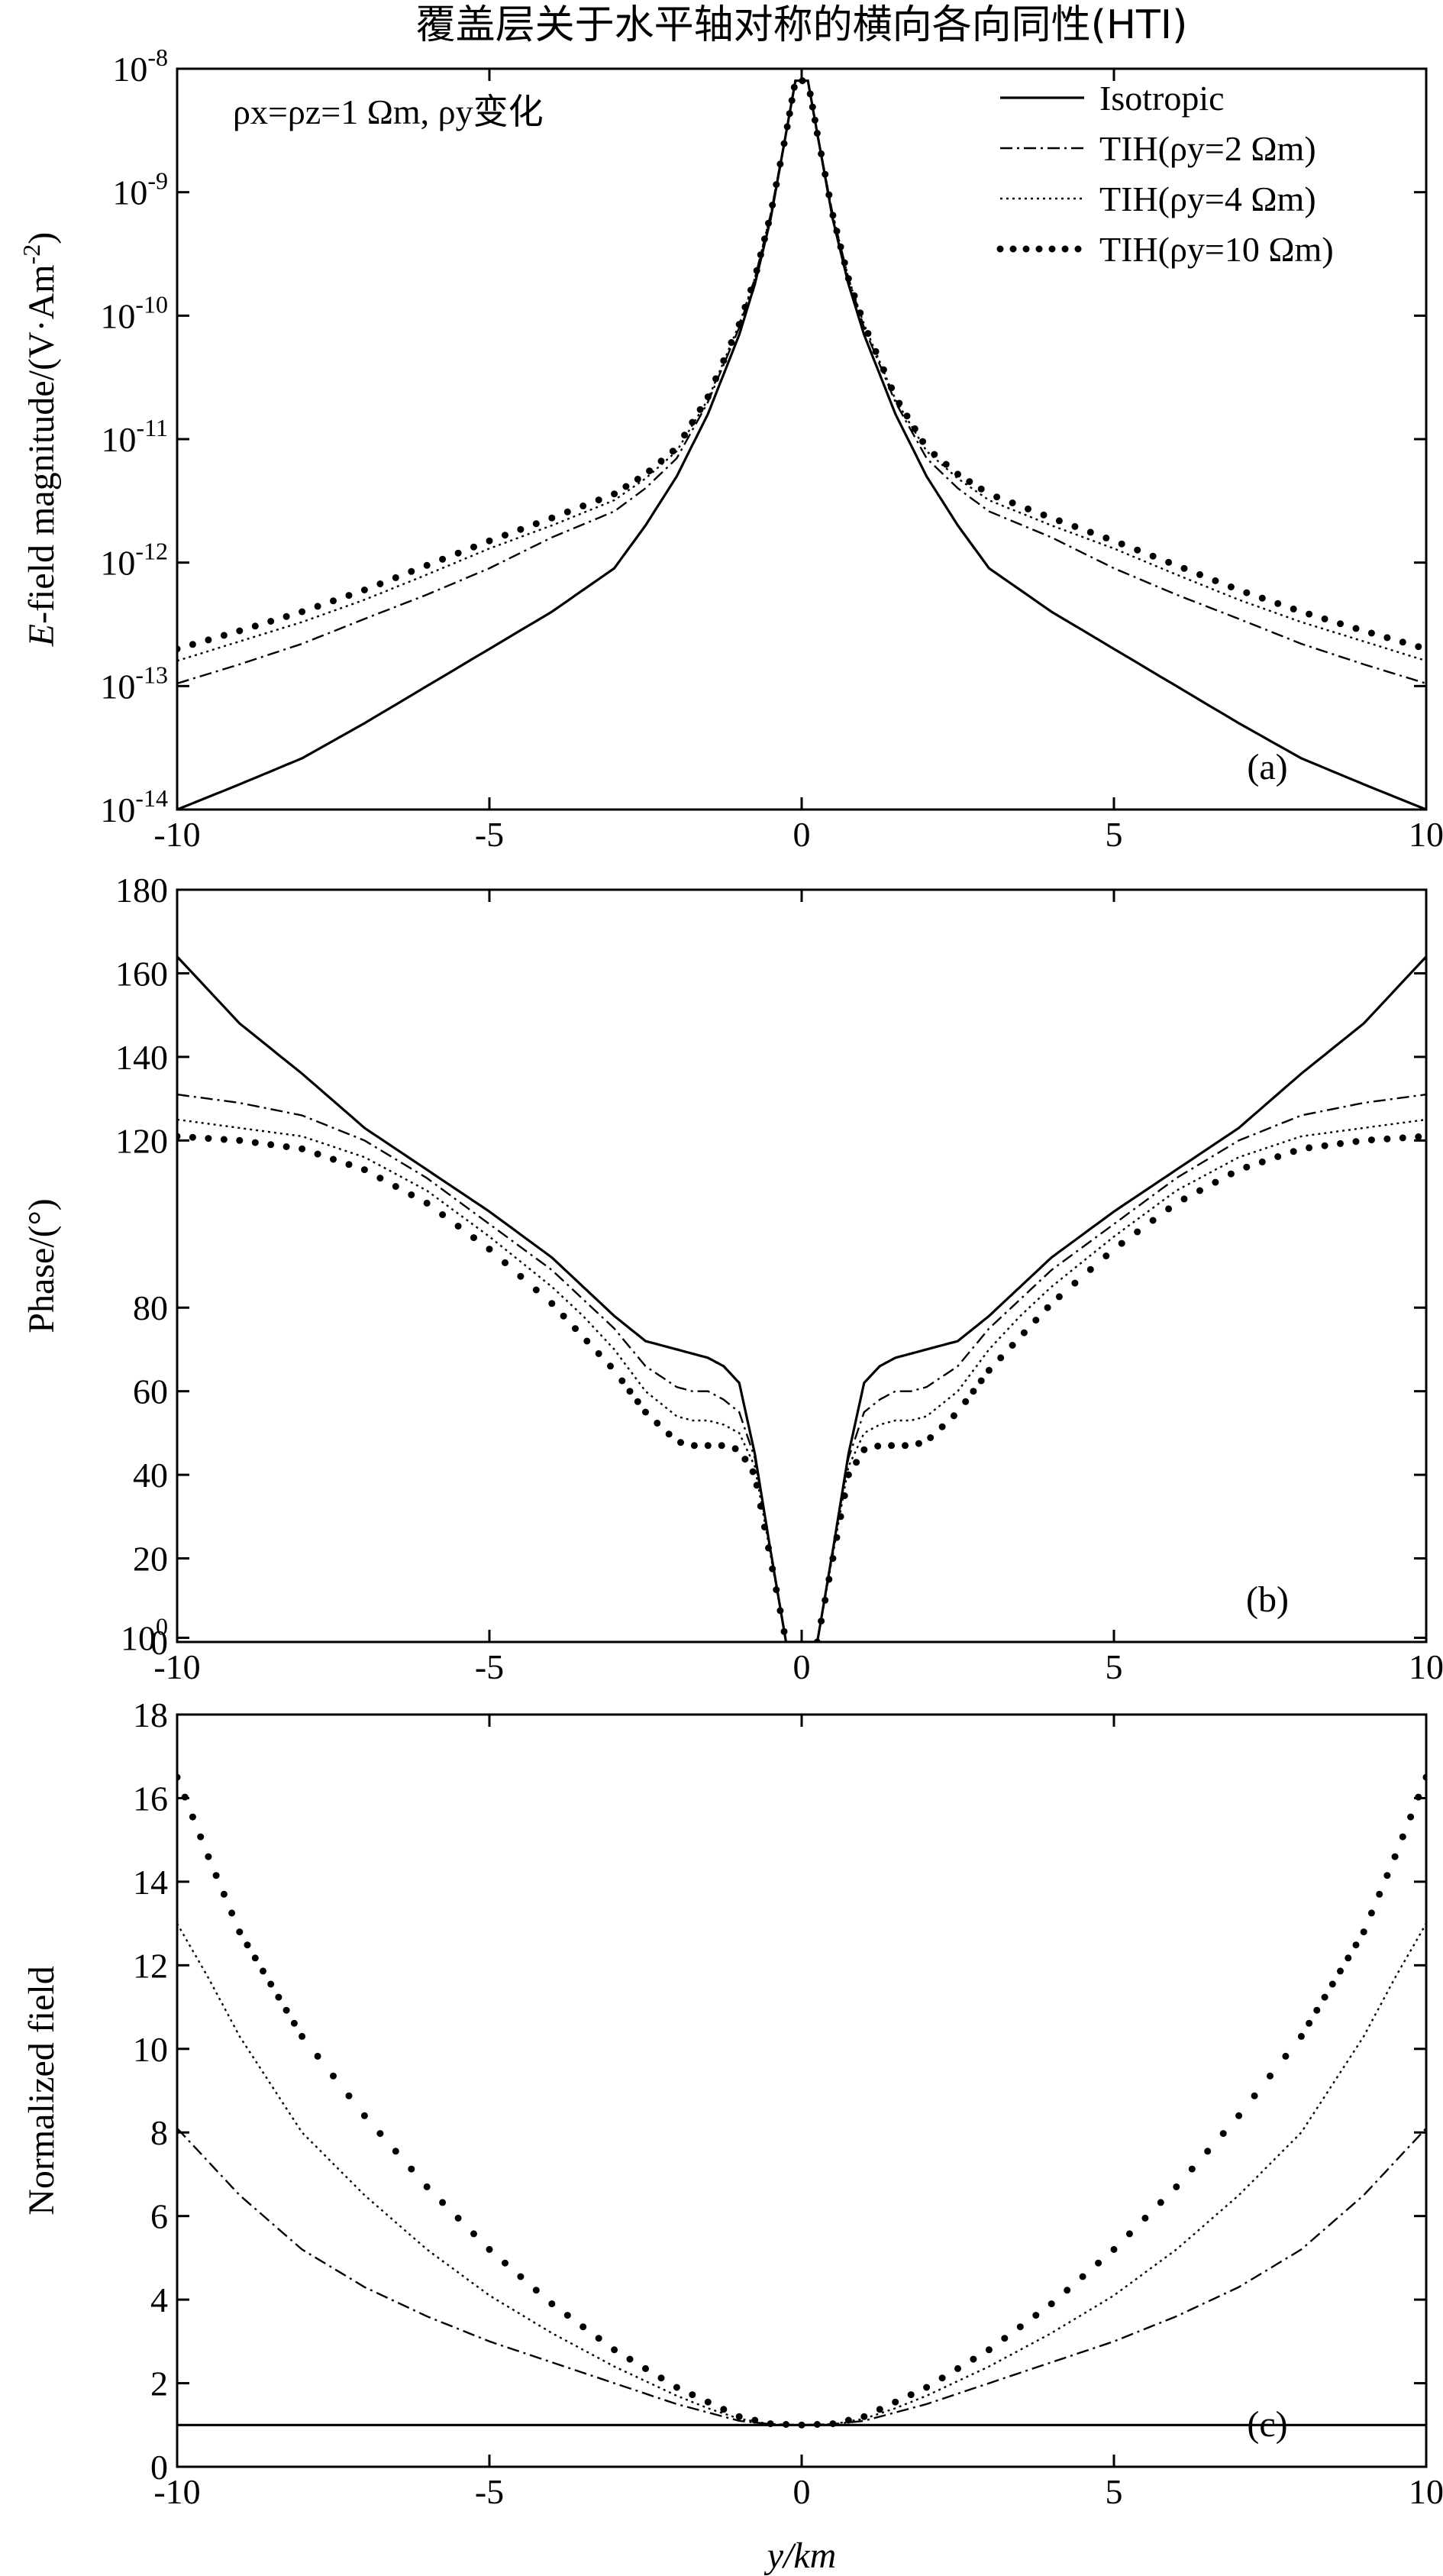  Describe the element at coordinates (802, 1666) in the screenshot. I see `x-tick-label-b: 0` at that location.